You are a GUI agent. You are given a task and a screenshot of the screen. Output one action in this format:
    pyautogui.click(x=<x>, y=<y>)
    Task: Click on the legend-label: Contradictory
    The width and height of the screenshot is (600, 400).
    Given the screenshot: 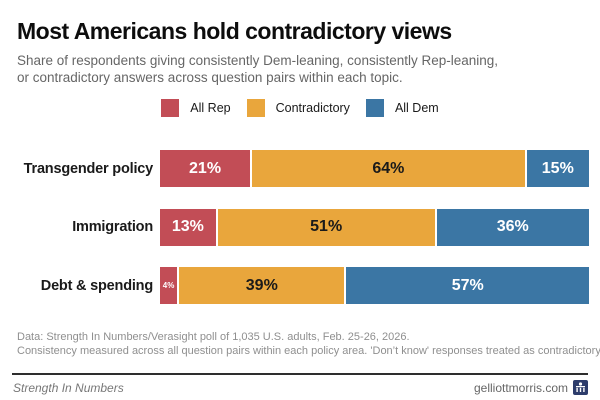 What is the action you would take?
    pyautogui.click(x=312, y=108)
    